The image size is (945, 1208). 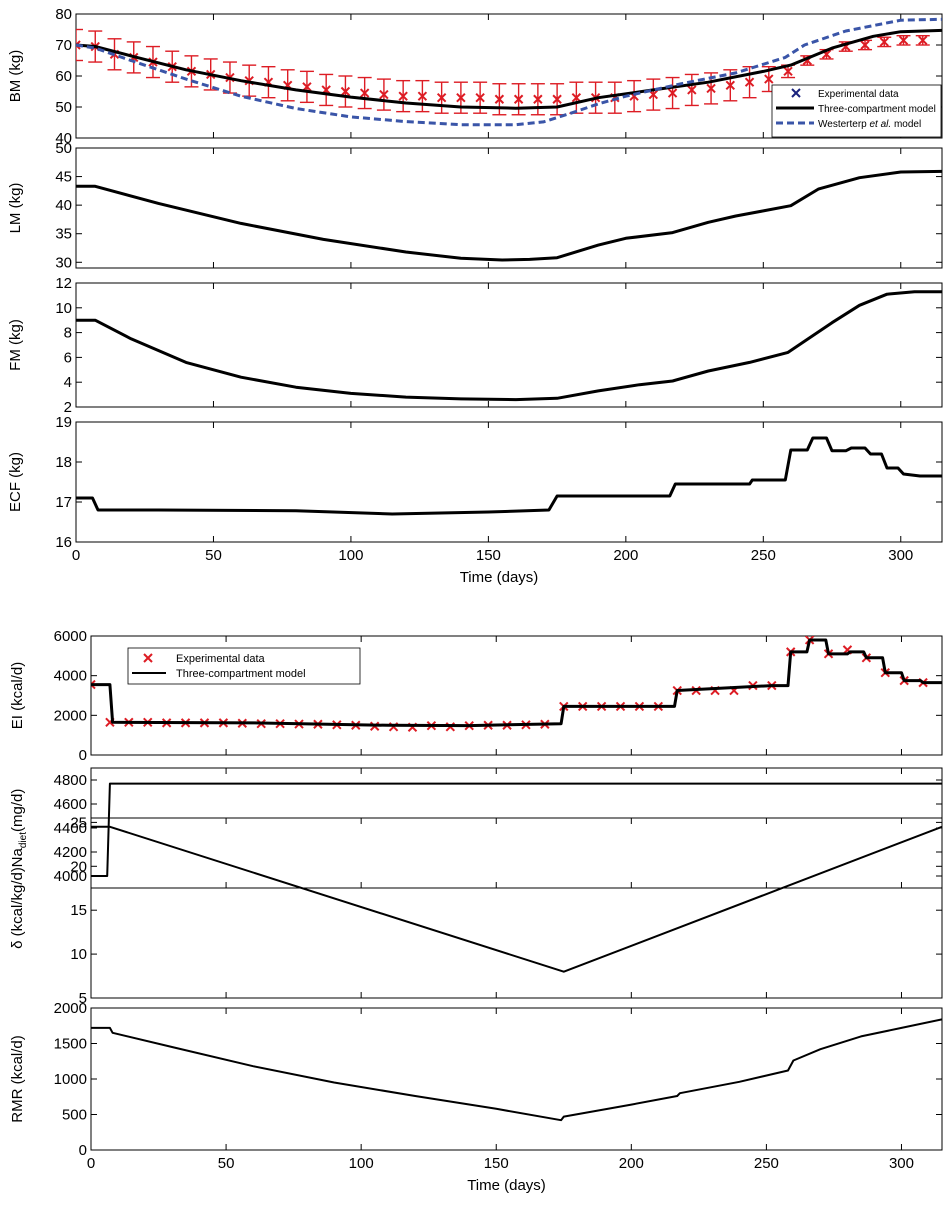 I want to click on y-axis-label: δ (kcal/kg/d), so click(x=17, y=908).